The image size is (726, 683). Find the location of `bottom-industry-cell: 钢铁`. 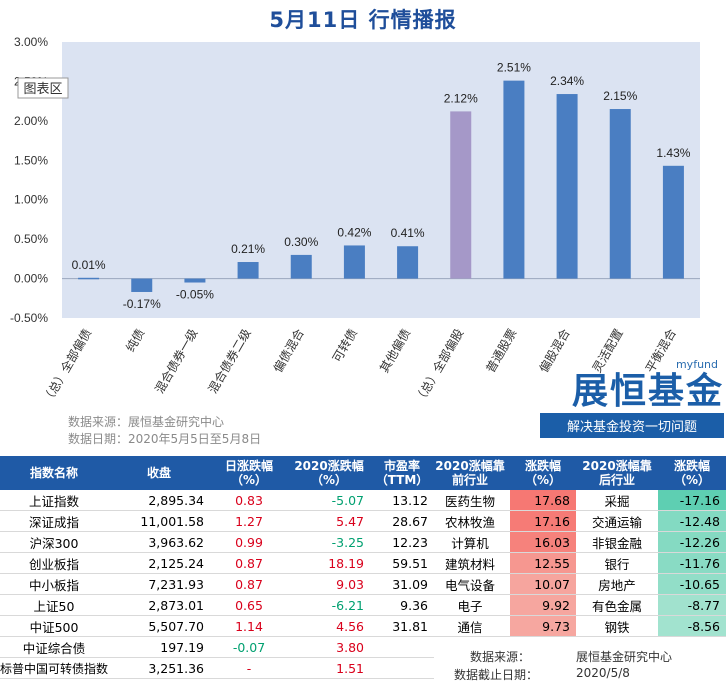

bottom-industry-cell: 钢铁 is located at coordinates (617, 626).